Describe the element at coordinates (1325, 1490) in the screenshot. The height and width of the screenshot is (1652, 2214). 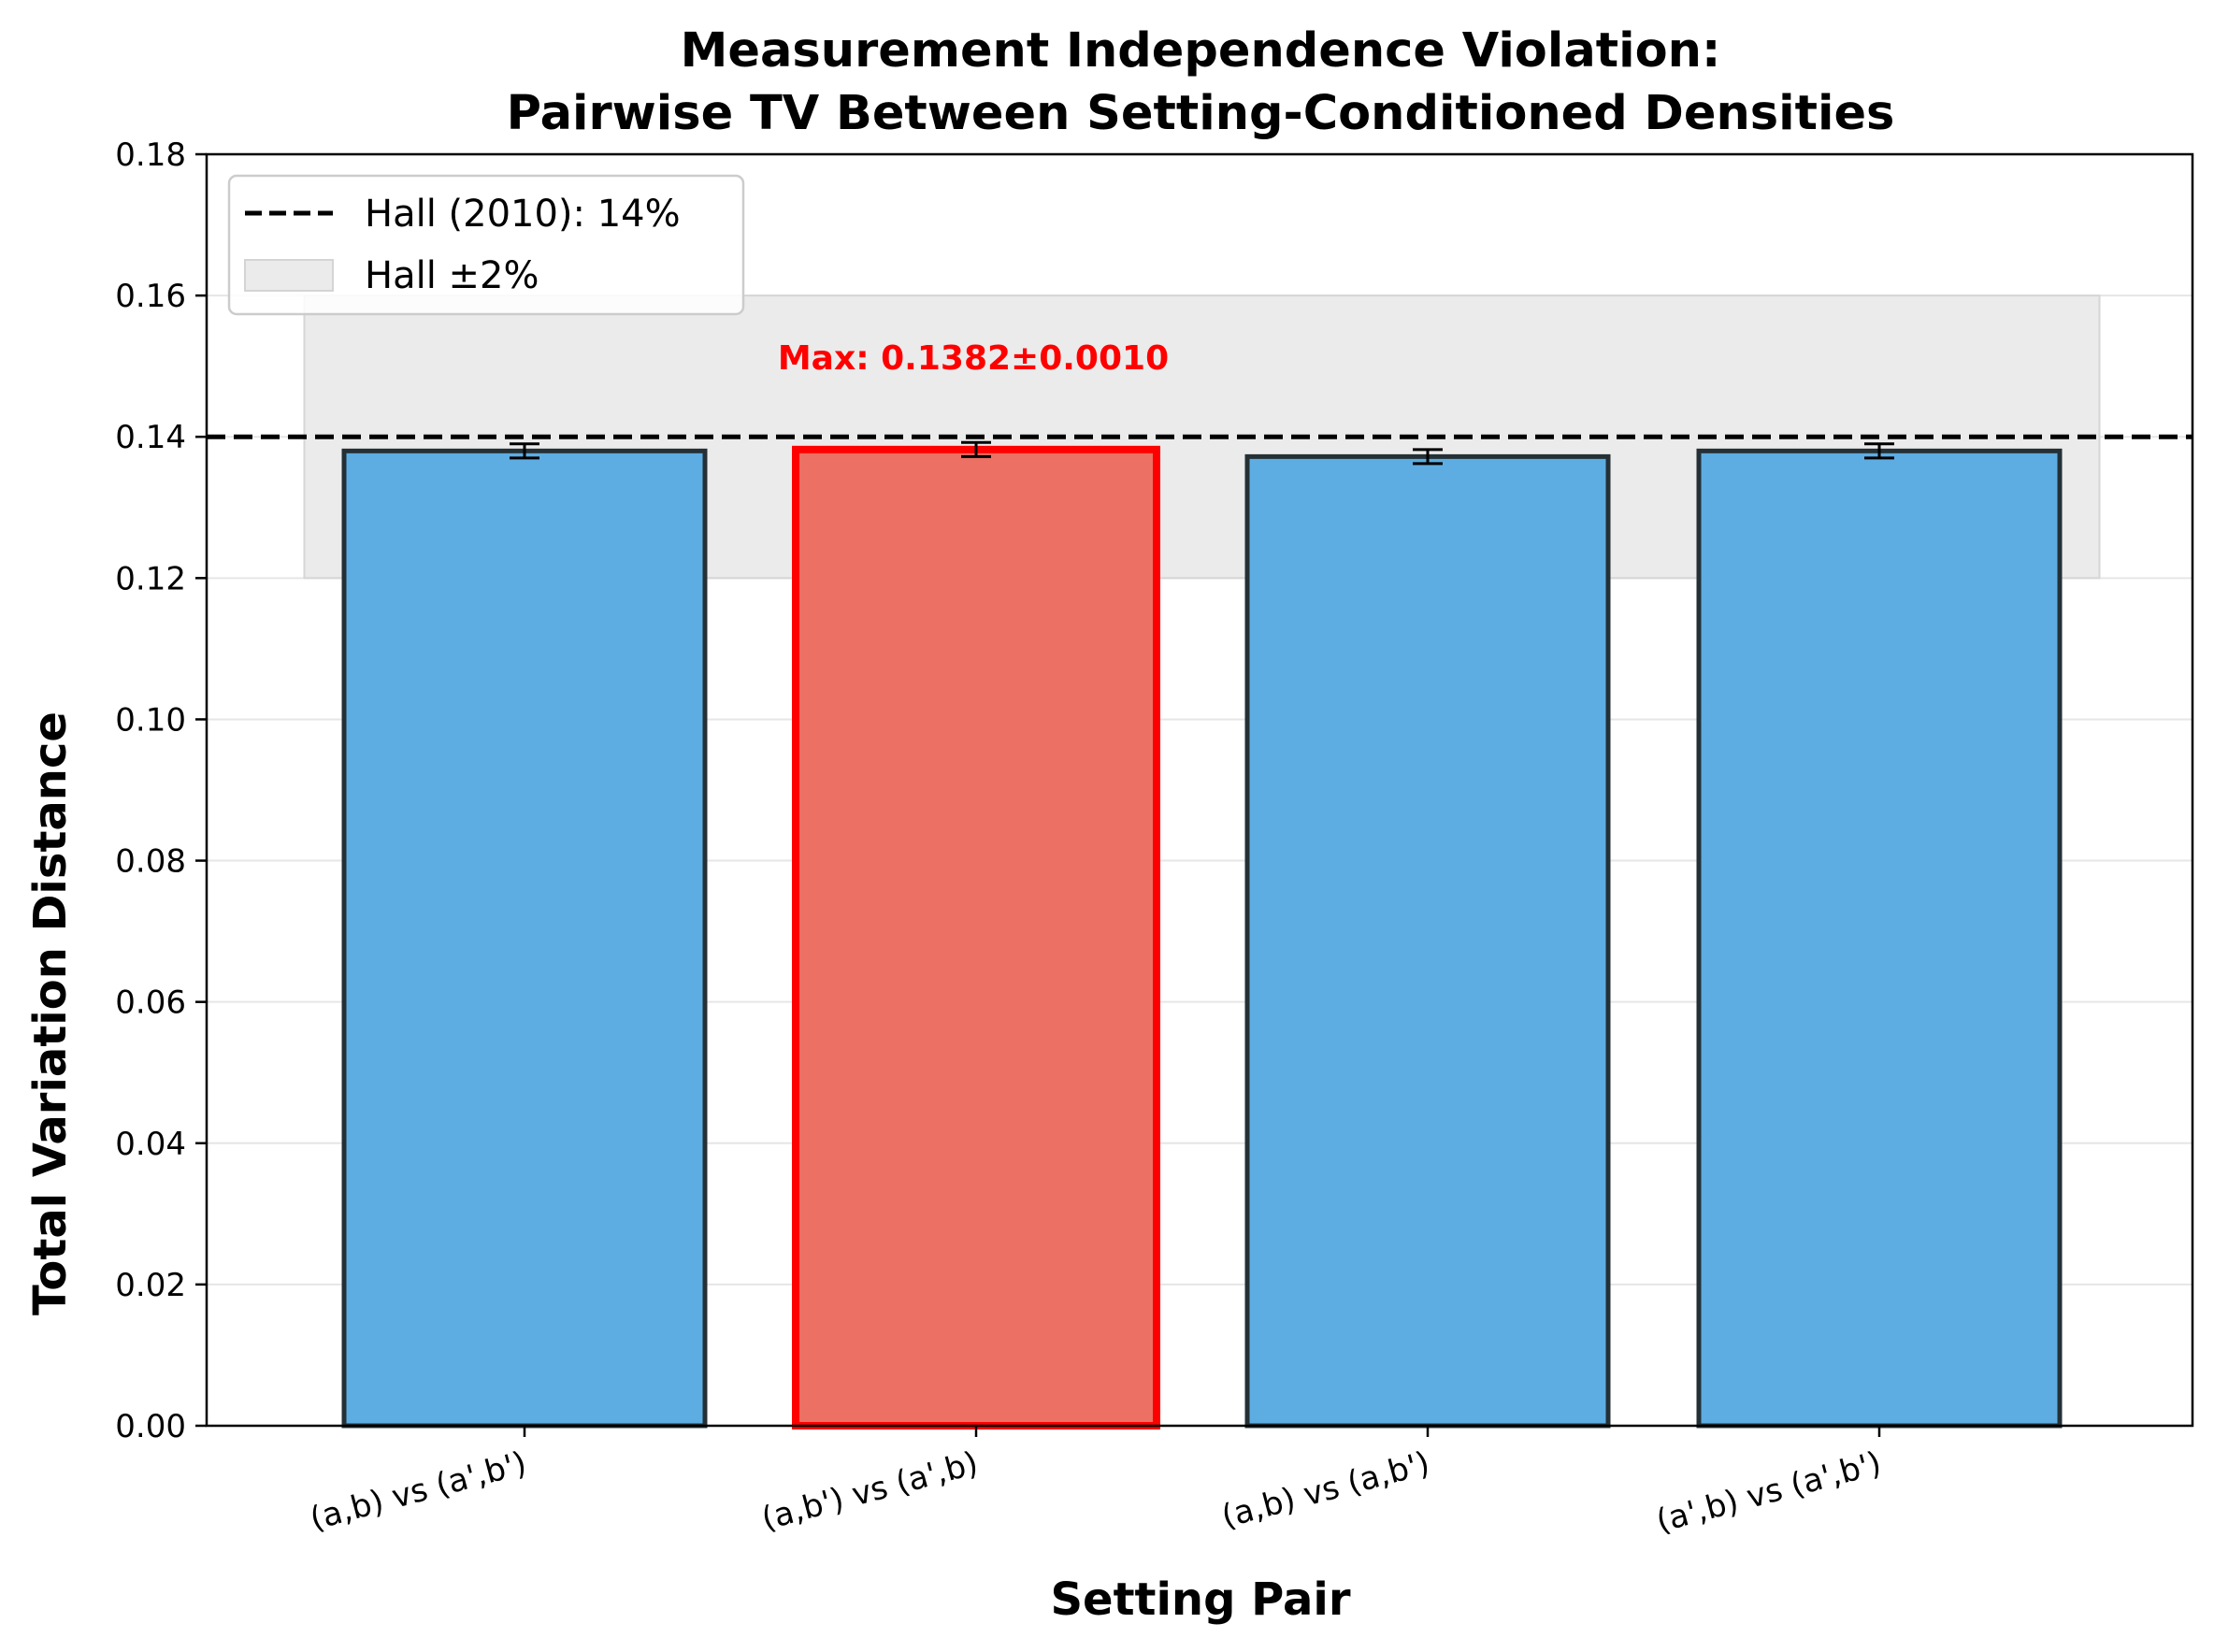
I see `x-tick-label: (a,b) vs (a,b')` at that location.